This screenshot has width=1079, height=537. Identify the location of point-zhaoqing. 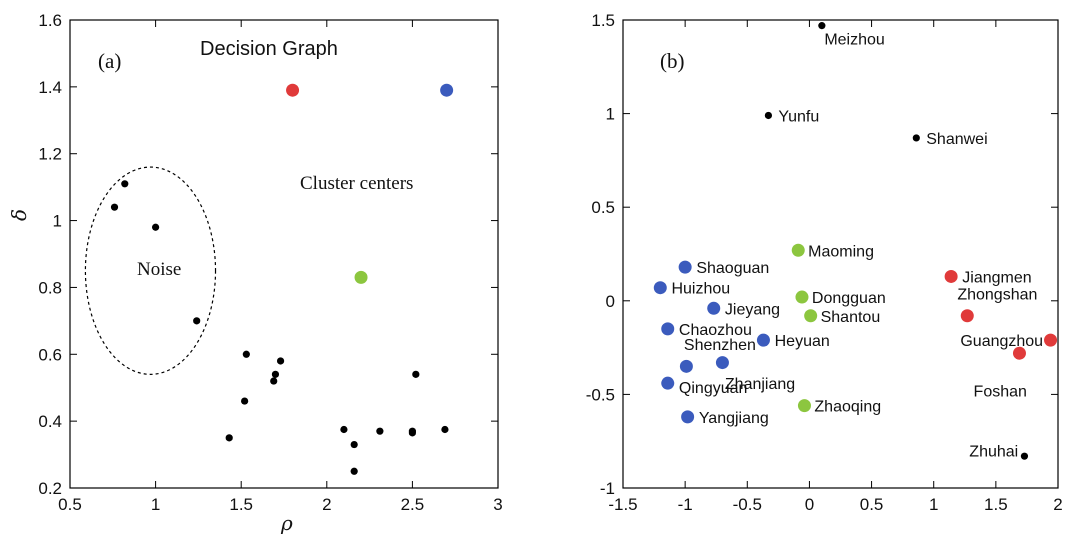
(804, 406).